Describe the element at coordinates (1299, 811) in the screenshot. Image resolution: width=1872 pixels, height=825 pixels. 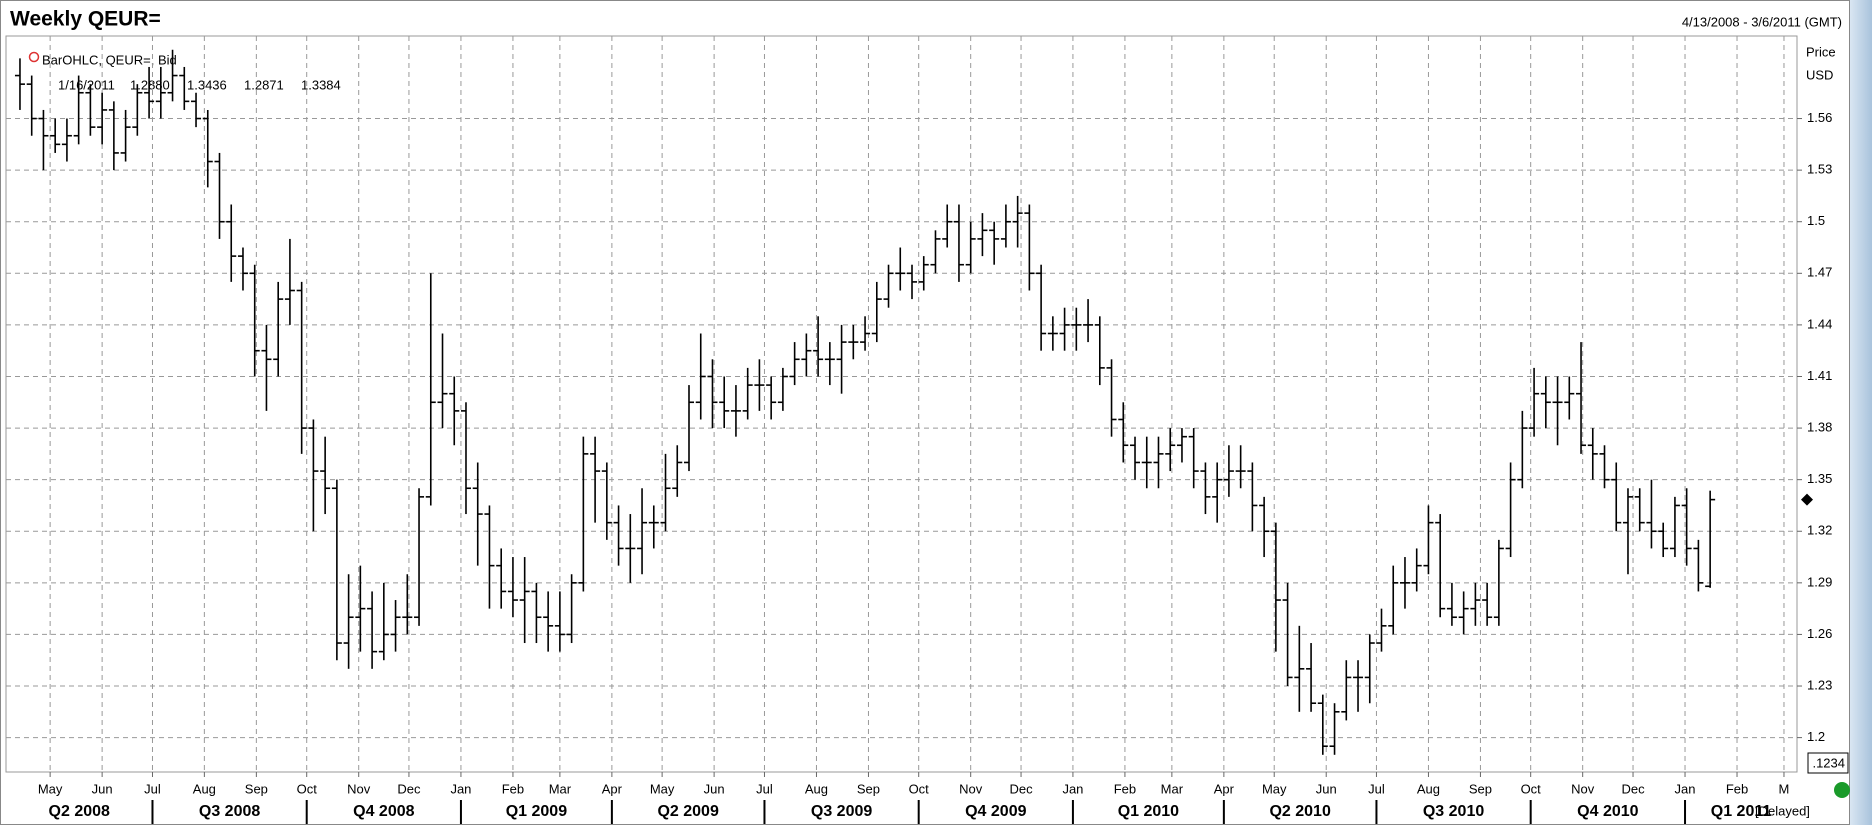
I see `quarter-label: Q2 2010` at that location.